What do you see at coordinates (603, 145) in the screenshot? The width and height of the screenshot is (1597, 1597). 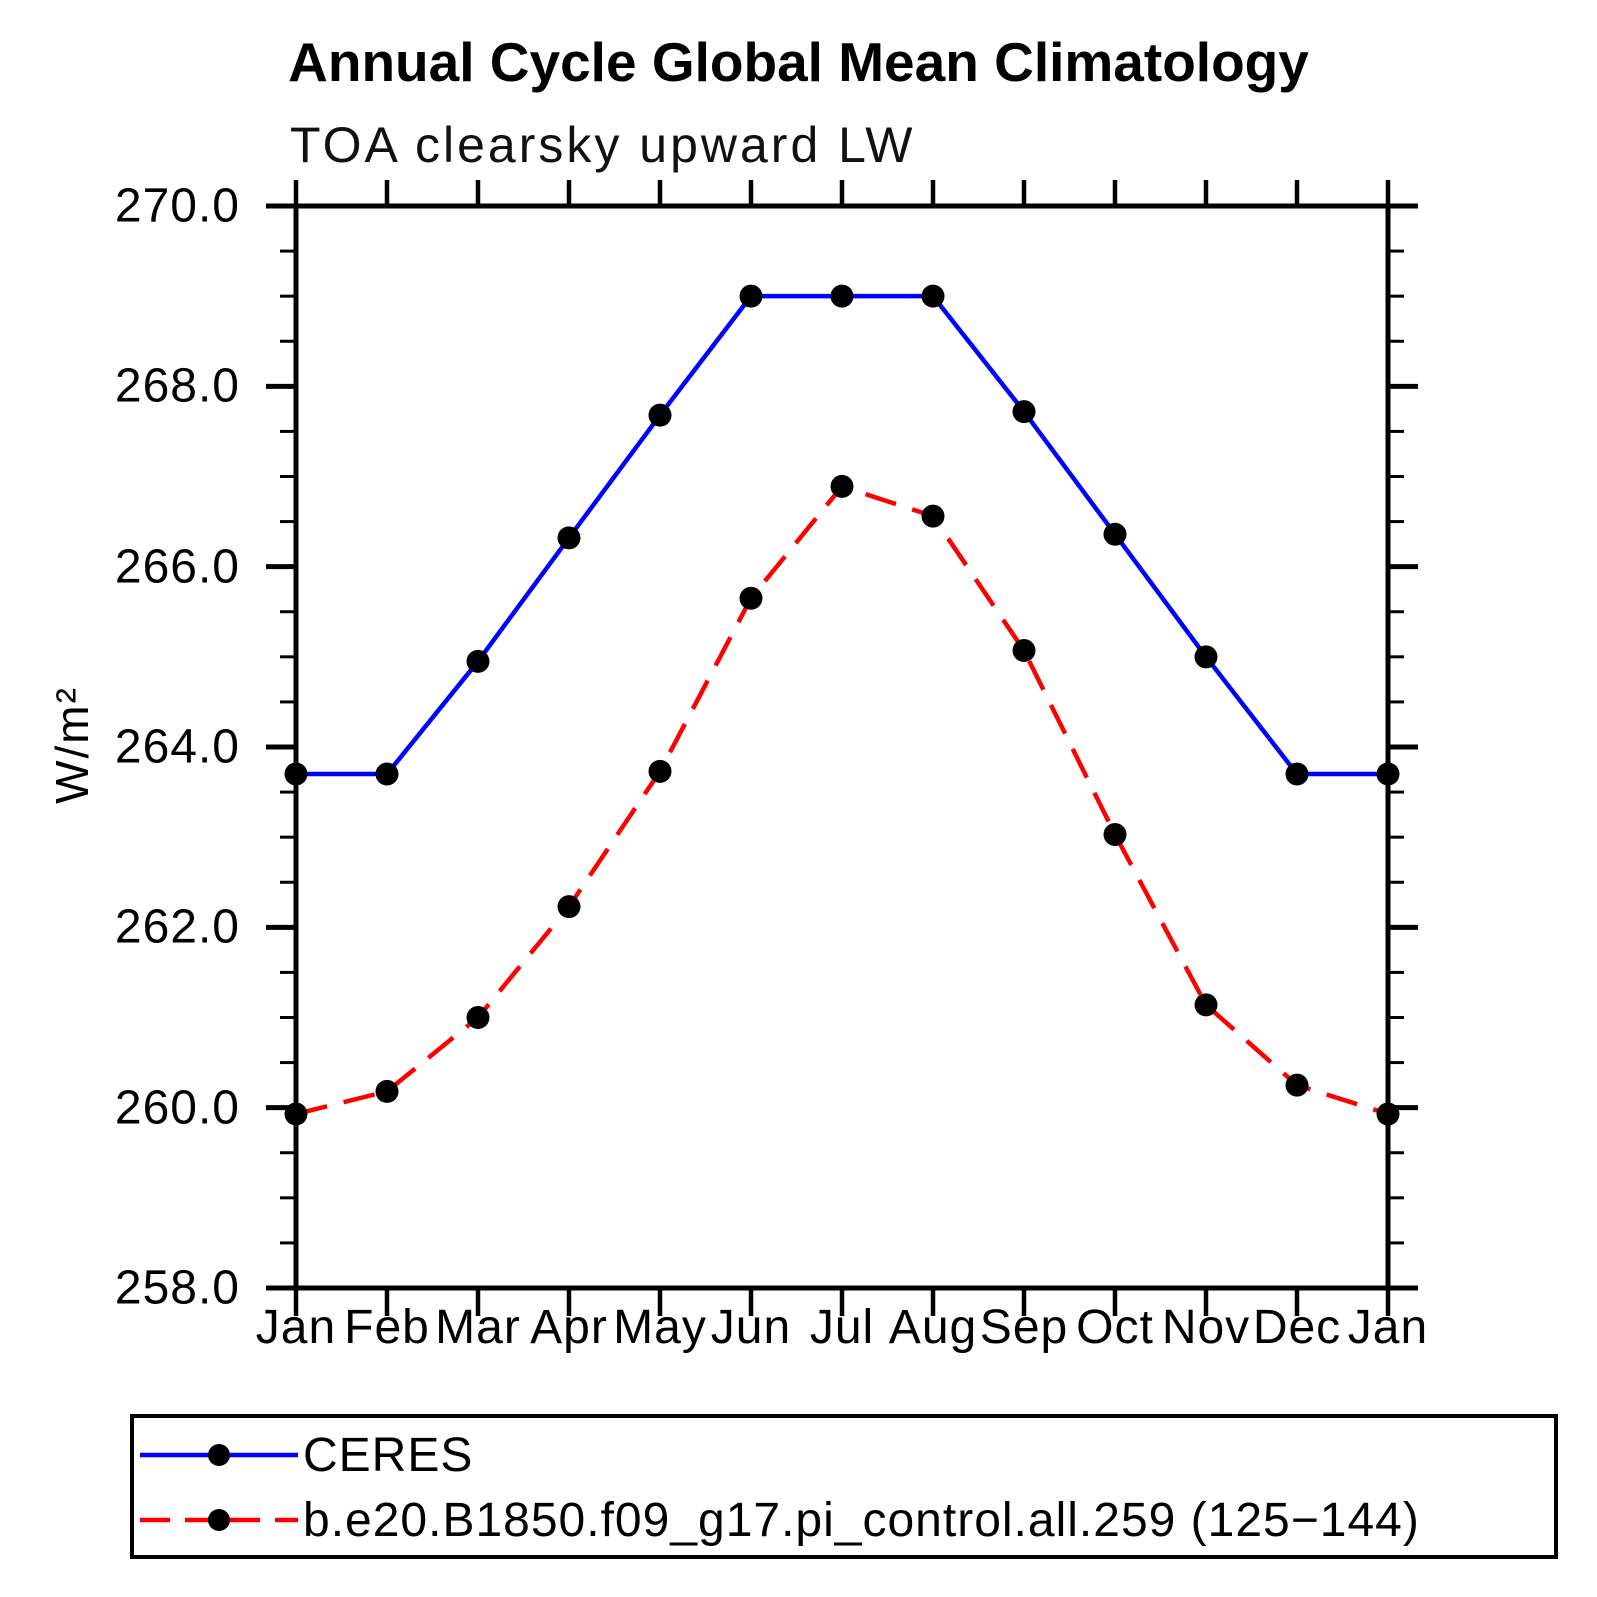 I see `chart-subtitle: TOA clearsky upward LW` at bounding box center [603, 145].